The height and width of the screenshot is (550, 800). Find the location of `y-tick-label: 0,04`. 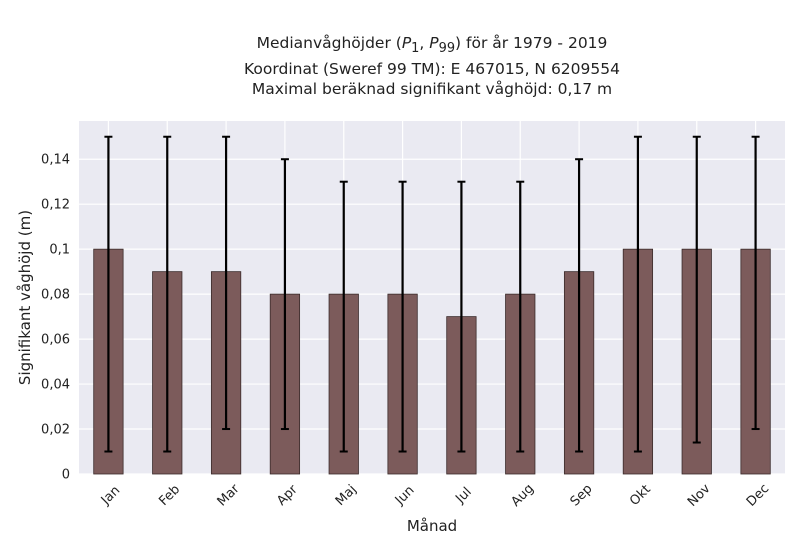

y-tick-label: 0,04 is located at coordinates (55, 385).